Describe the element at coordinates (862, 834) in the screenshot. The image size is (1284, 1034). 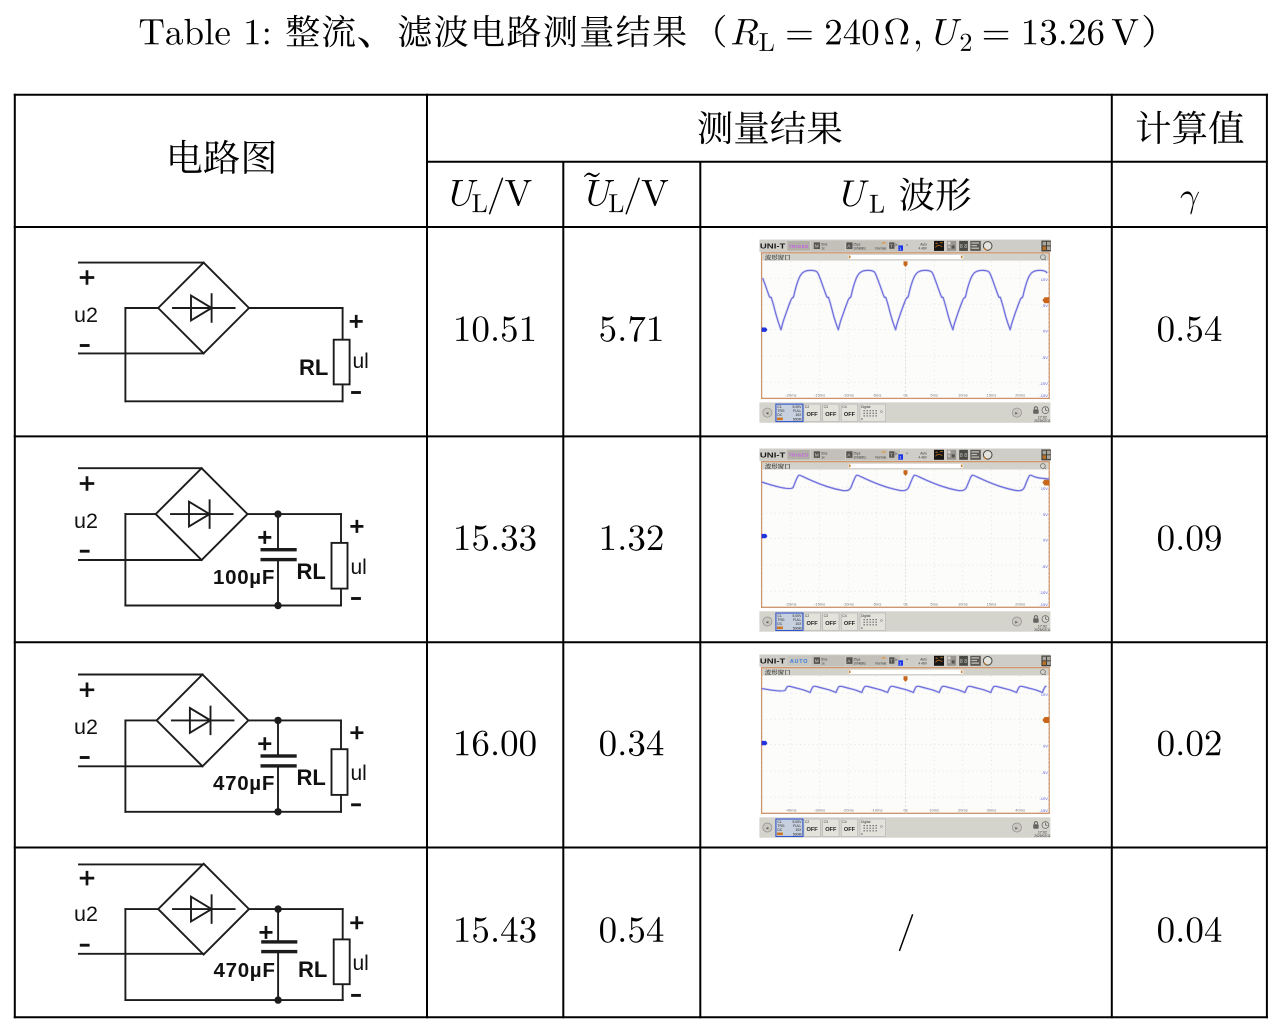
I see `svg-text: D` at that location.